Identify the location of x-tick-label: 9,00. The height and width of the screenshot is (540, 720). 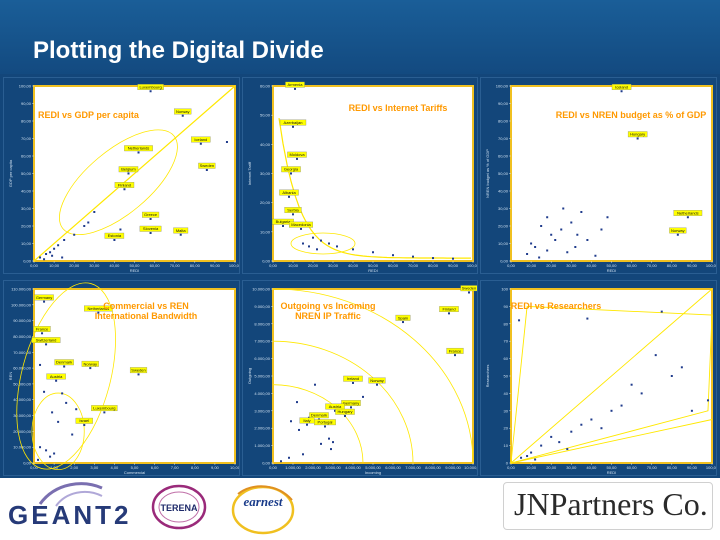
(215, 467).